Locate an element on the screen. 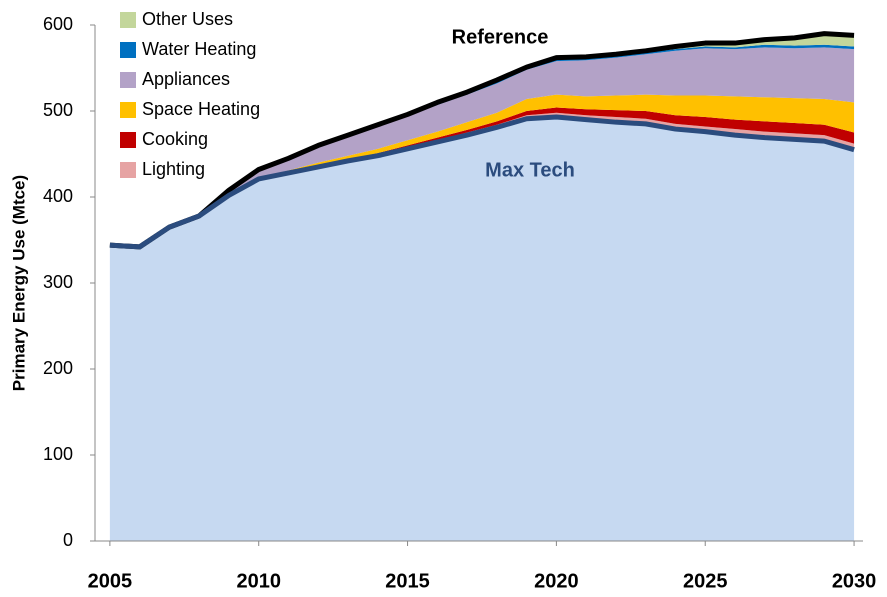 This screenshot has width=887, height=597. y-tick-label: 300 is located at coordinates (58, 282).